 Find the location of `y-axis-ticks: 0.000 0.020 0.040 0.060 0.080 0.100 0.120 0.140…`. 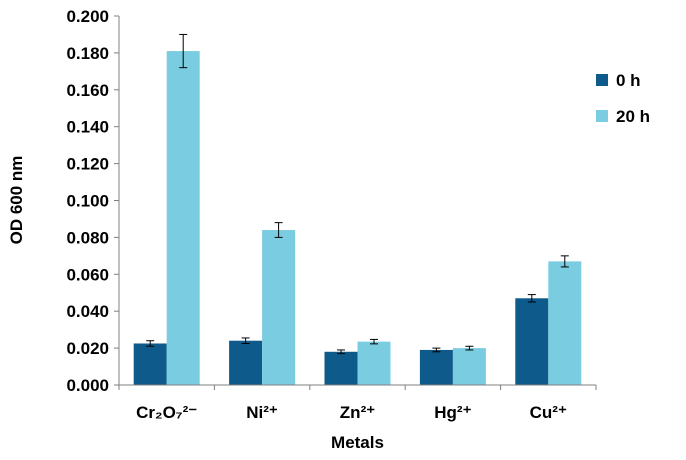

y-axis-ticks: 0.000 0.020 0.040 0.060 0.080 0.100 0.120 0.140… is located at coordinates (92, 201).